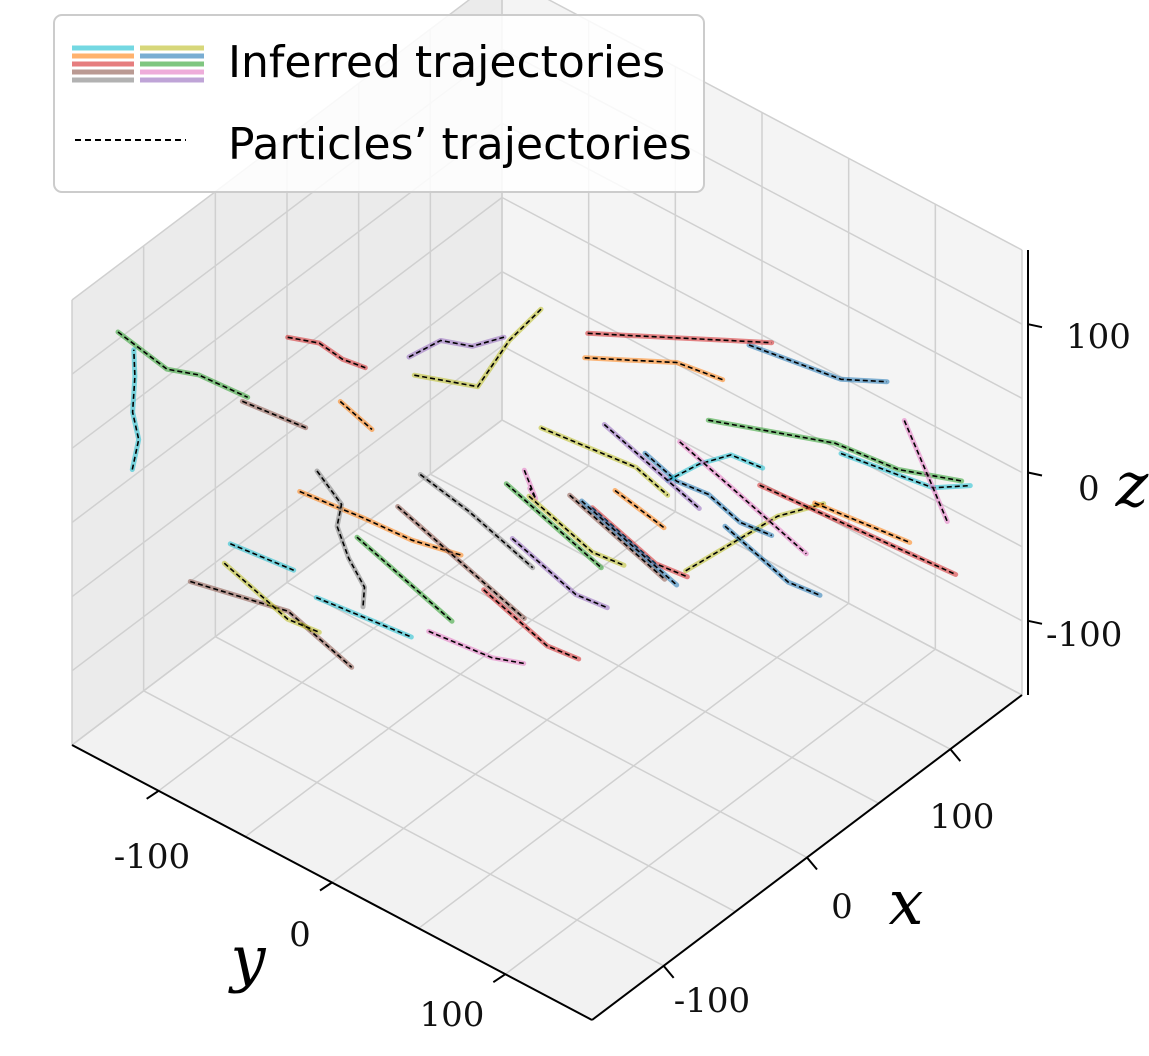  Describe the element at coordinates (138, 64) in the screenshot. I see `legend-inferred-swatch` at that location.